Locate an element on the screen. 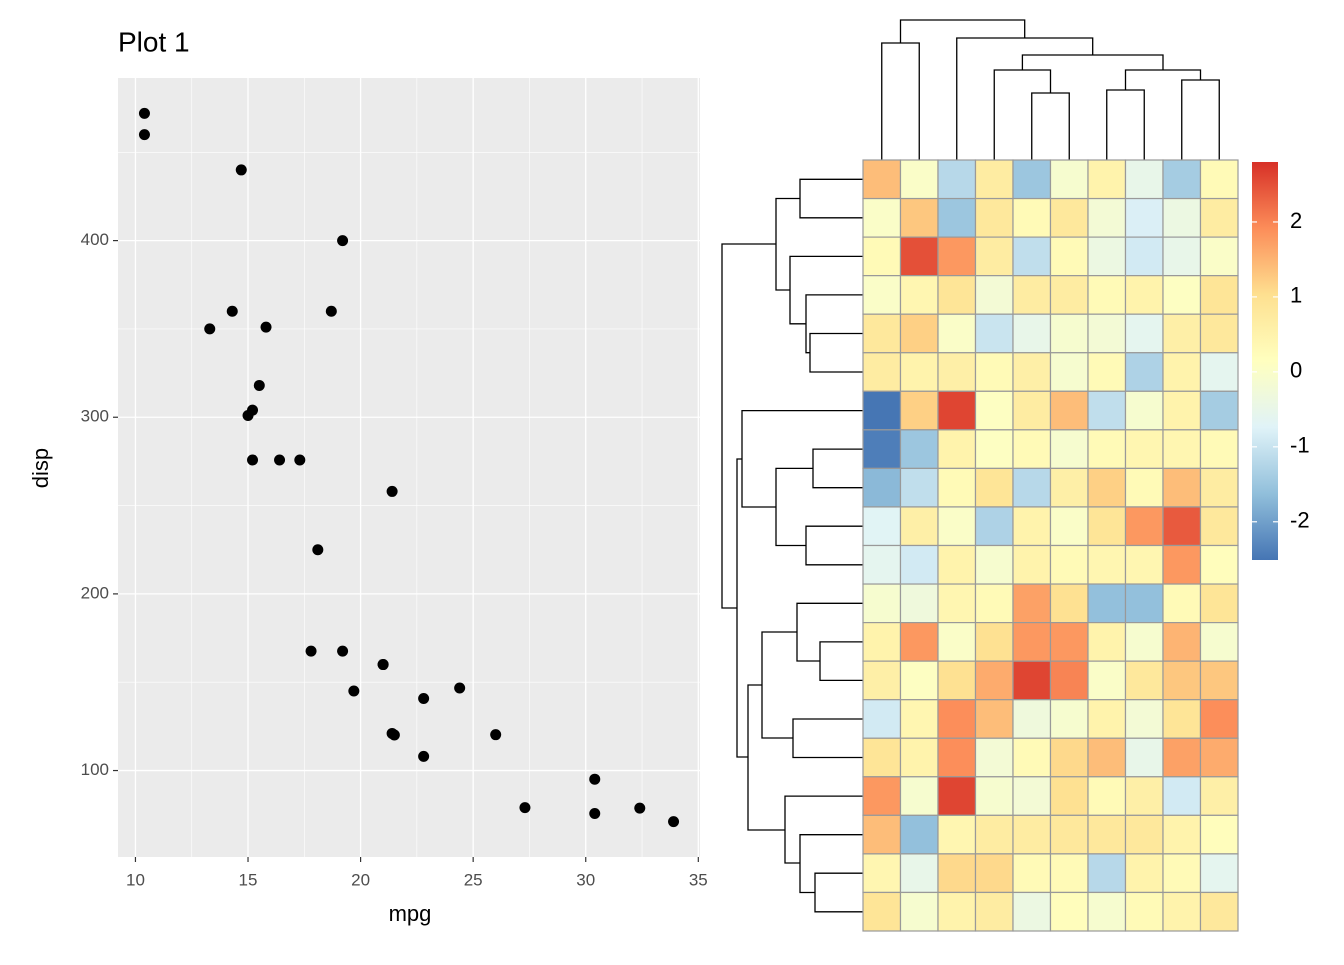  y-tick-label: 100 is located at coordinates (95, 769).